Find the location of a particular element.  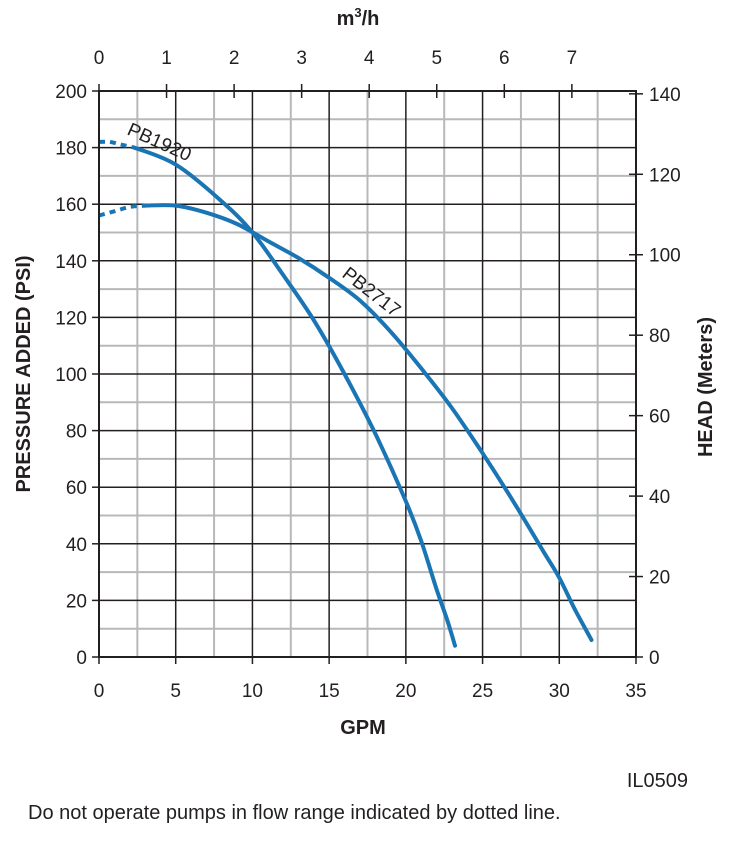

y-tick-label: 160 is located at coordinates (71, 205).